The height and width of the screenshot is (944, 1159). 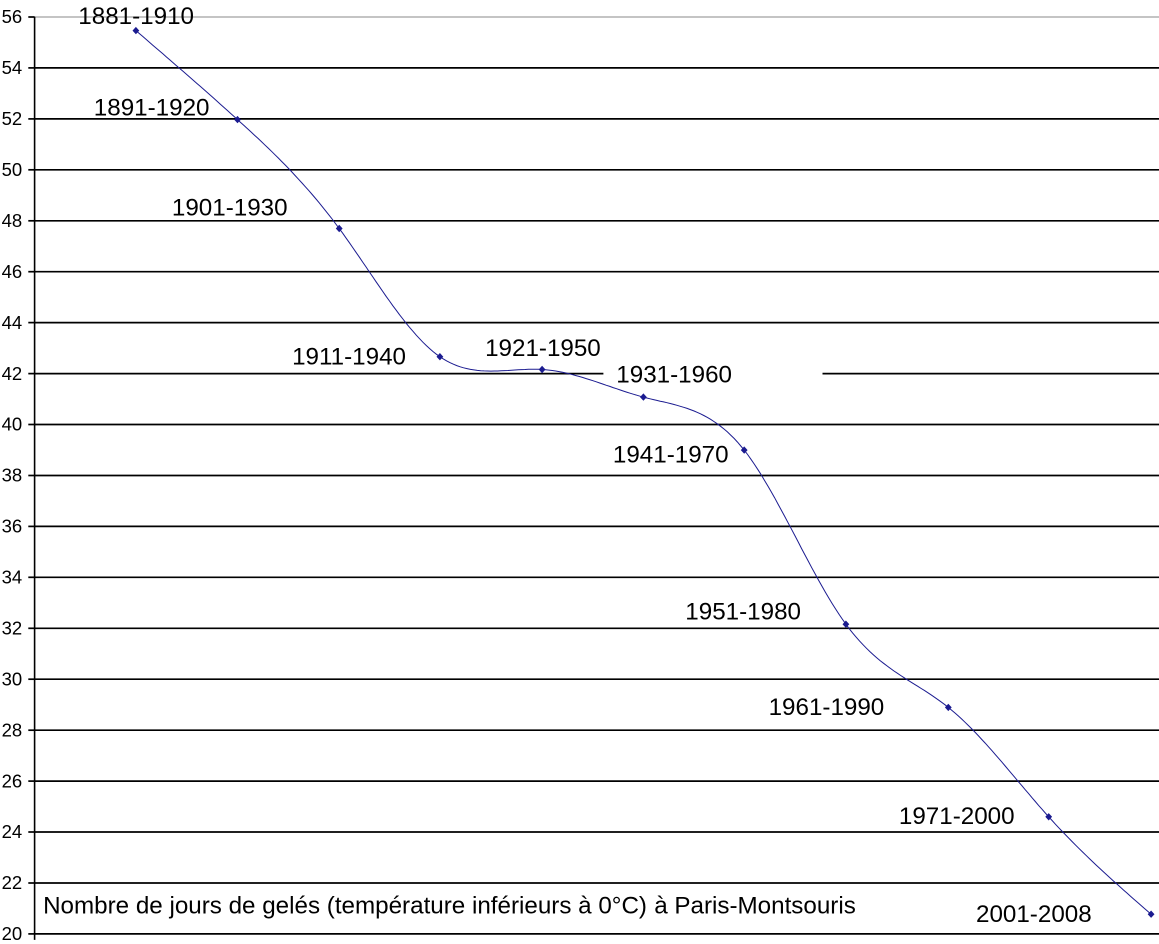 I want to click on svg-text: 1911-1940, so click(x=349, y=357).